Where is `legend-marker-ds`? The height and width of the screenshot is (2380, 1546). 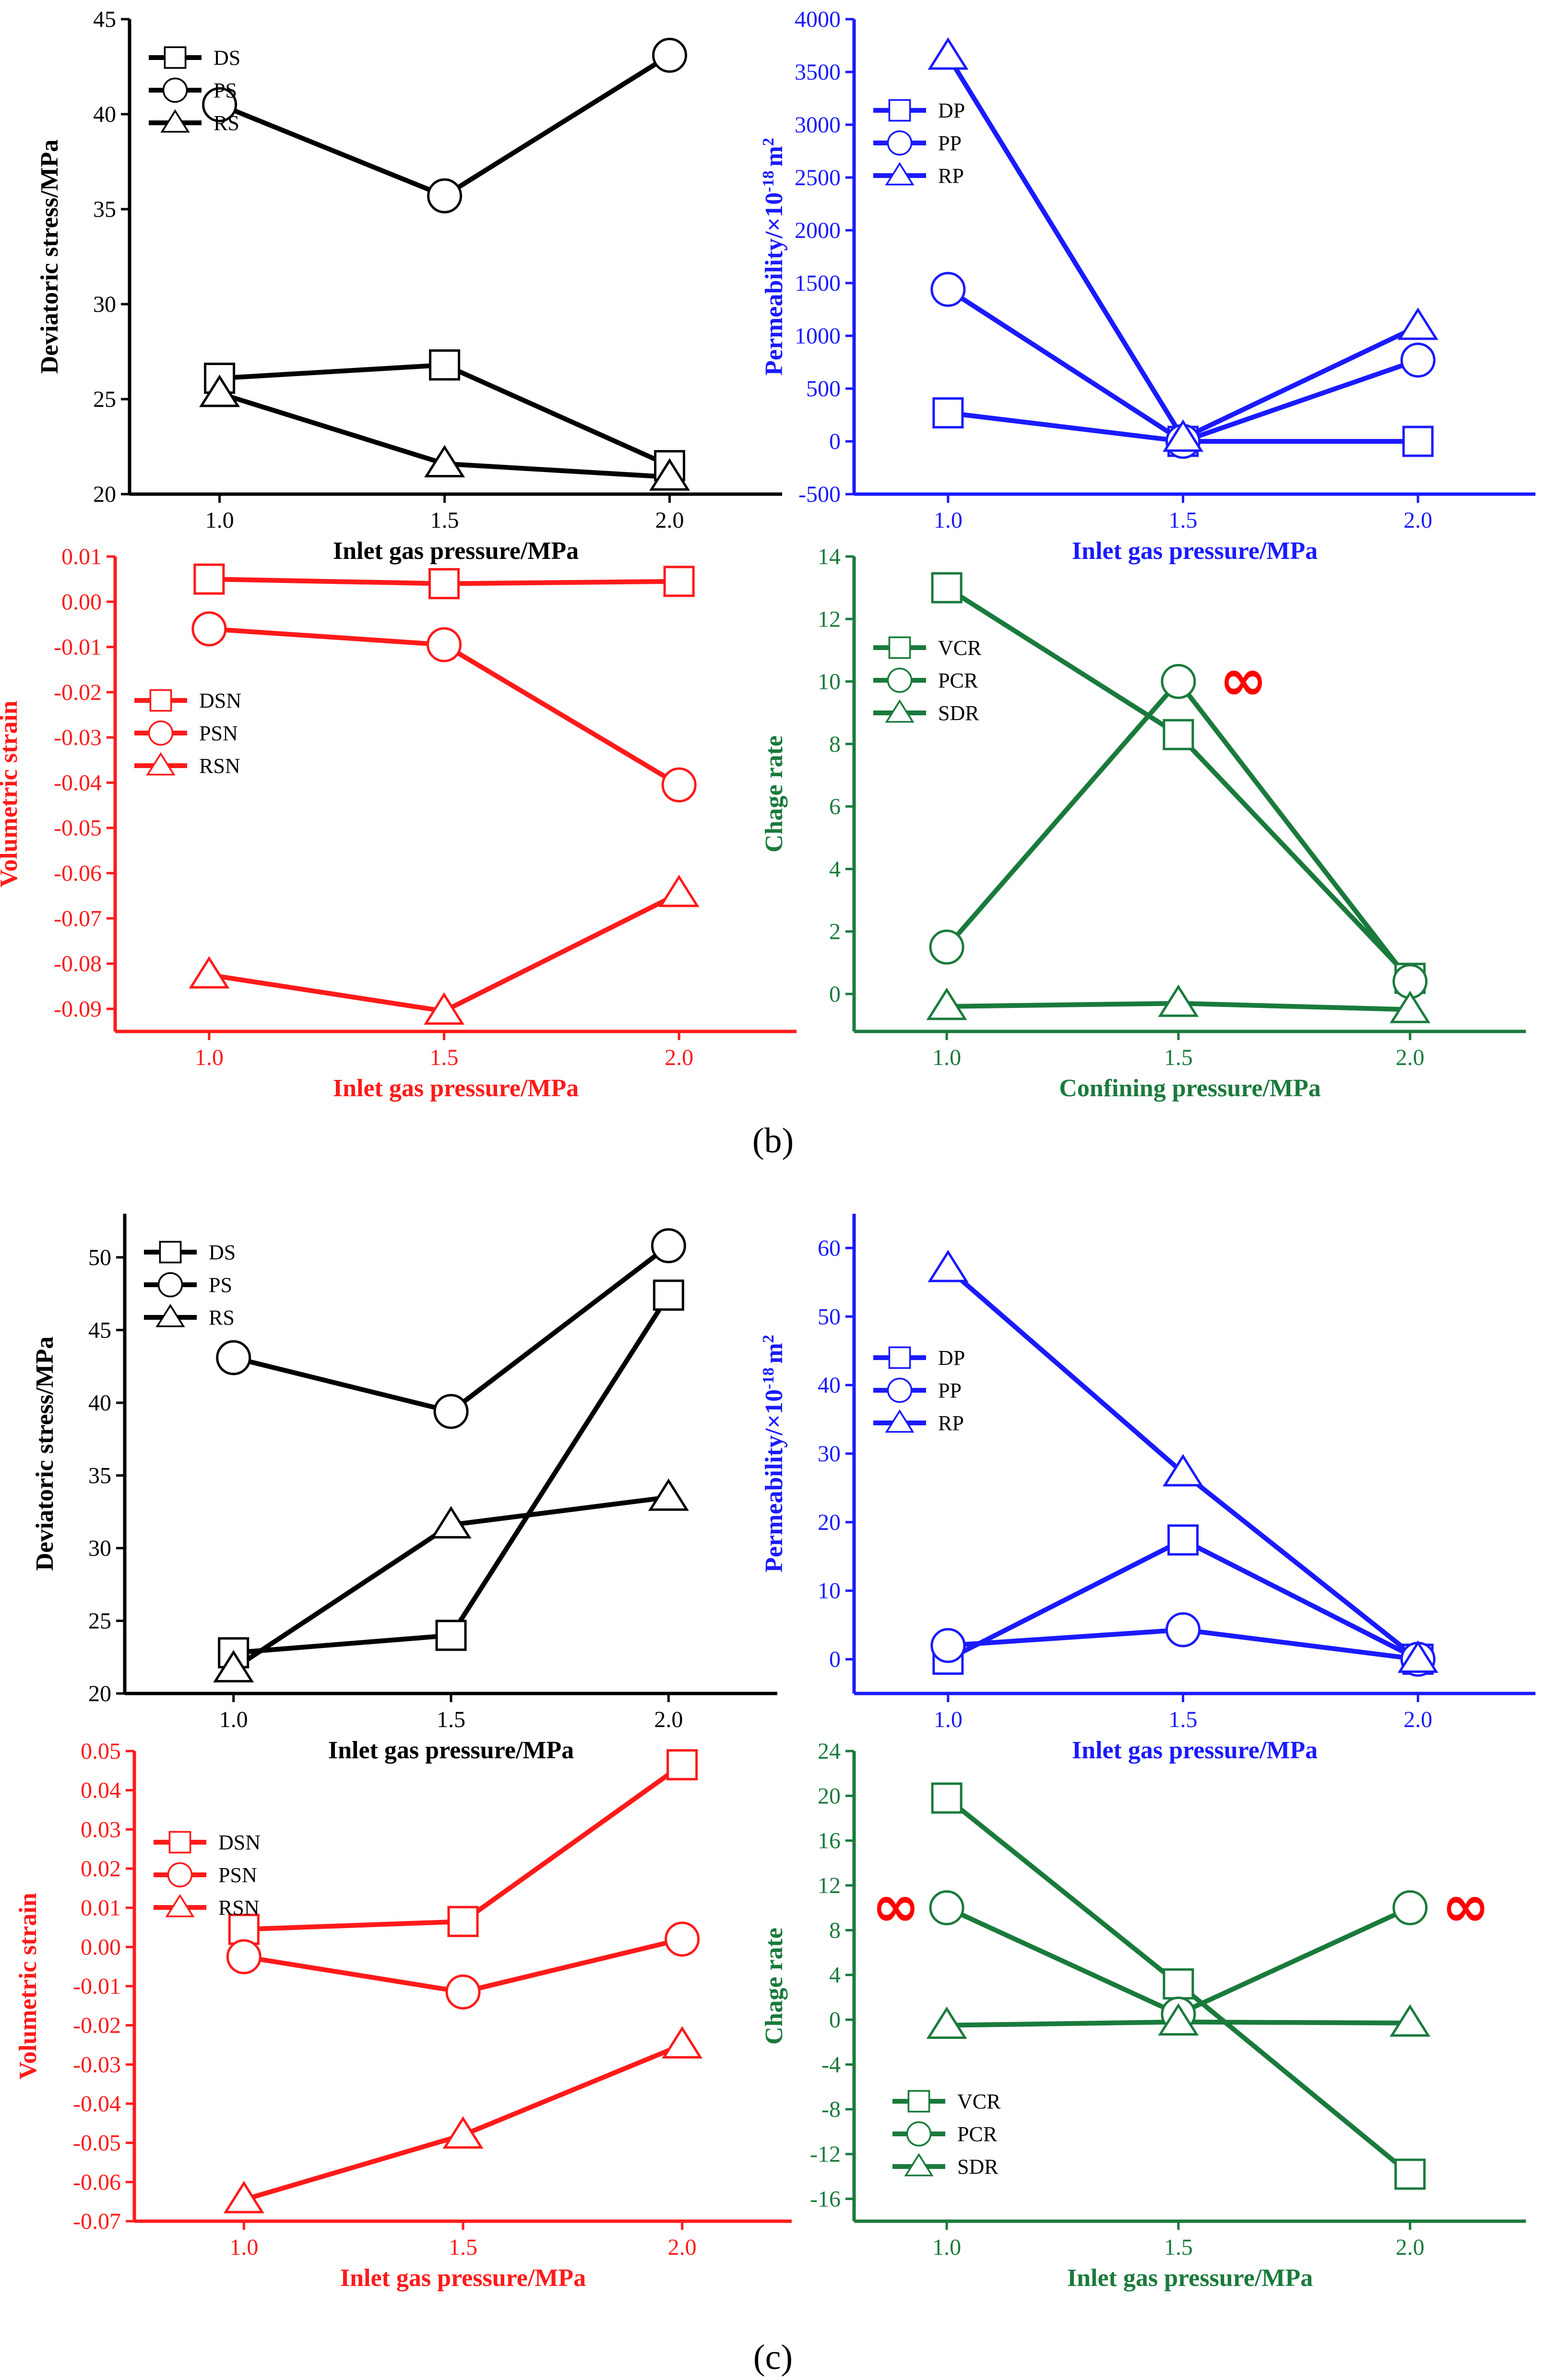 legend-marker-ds is located at coordinates (170, 1253).